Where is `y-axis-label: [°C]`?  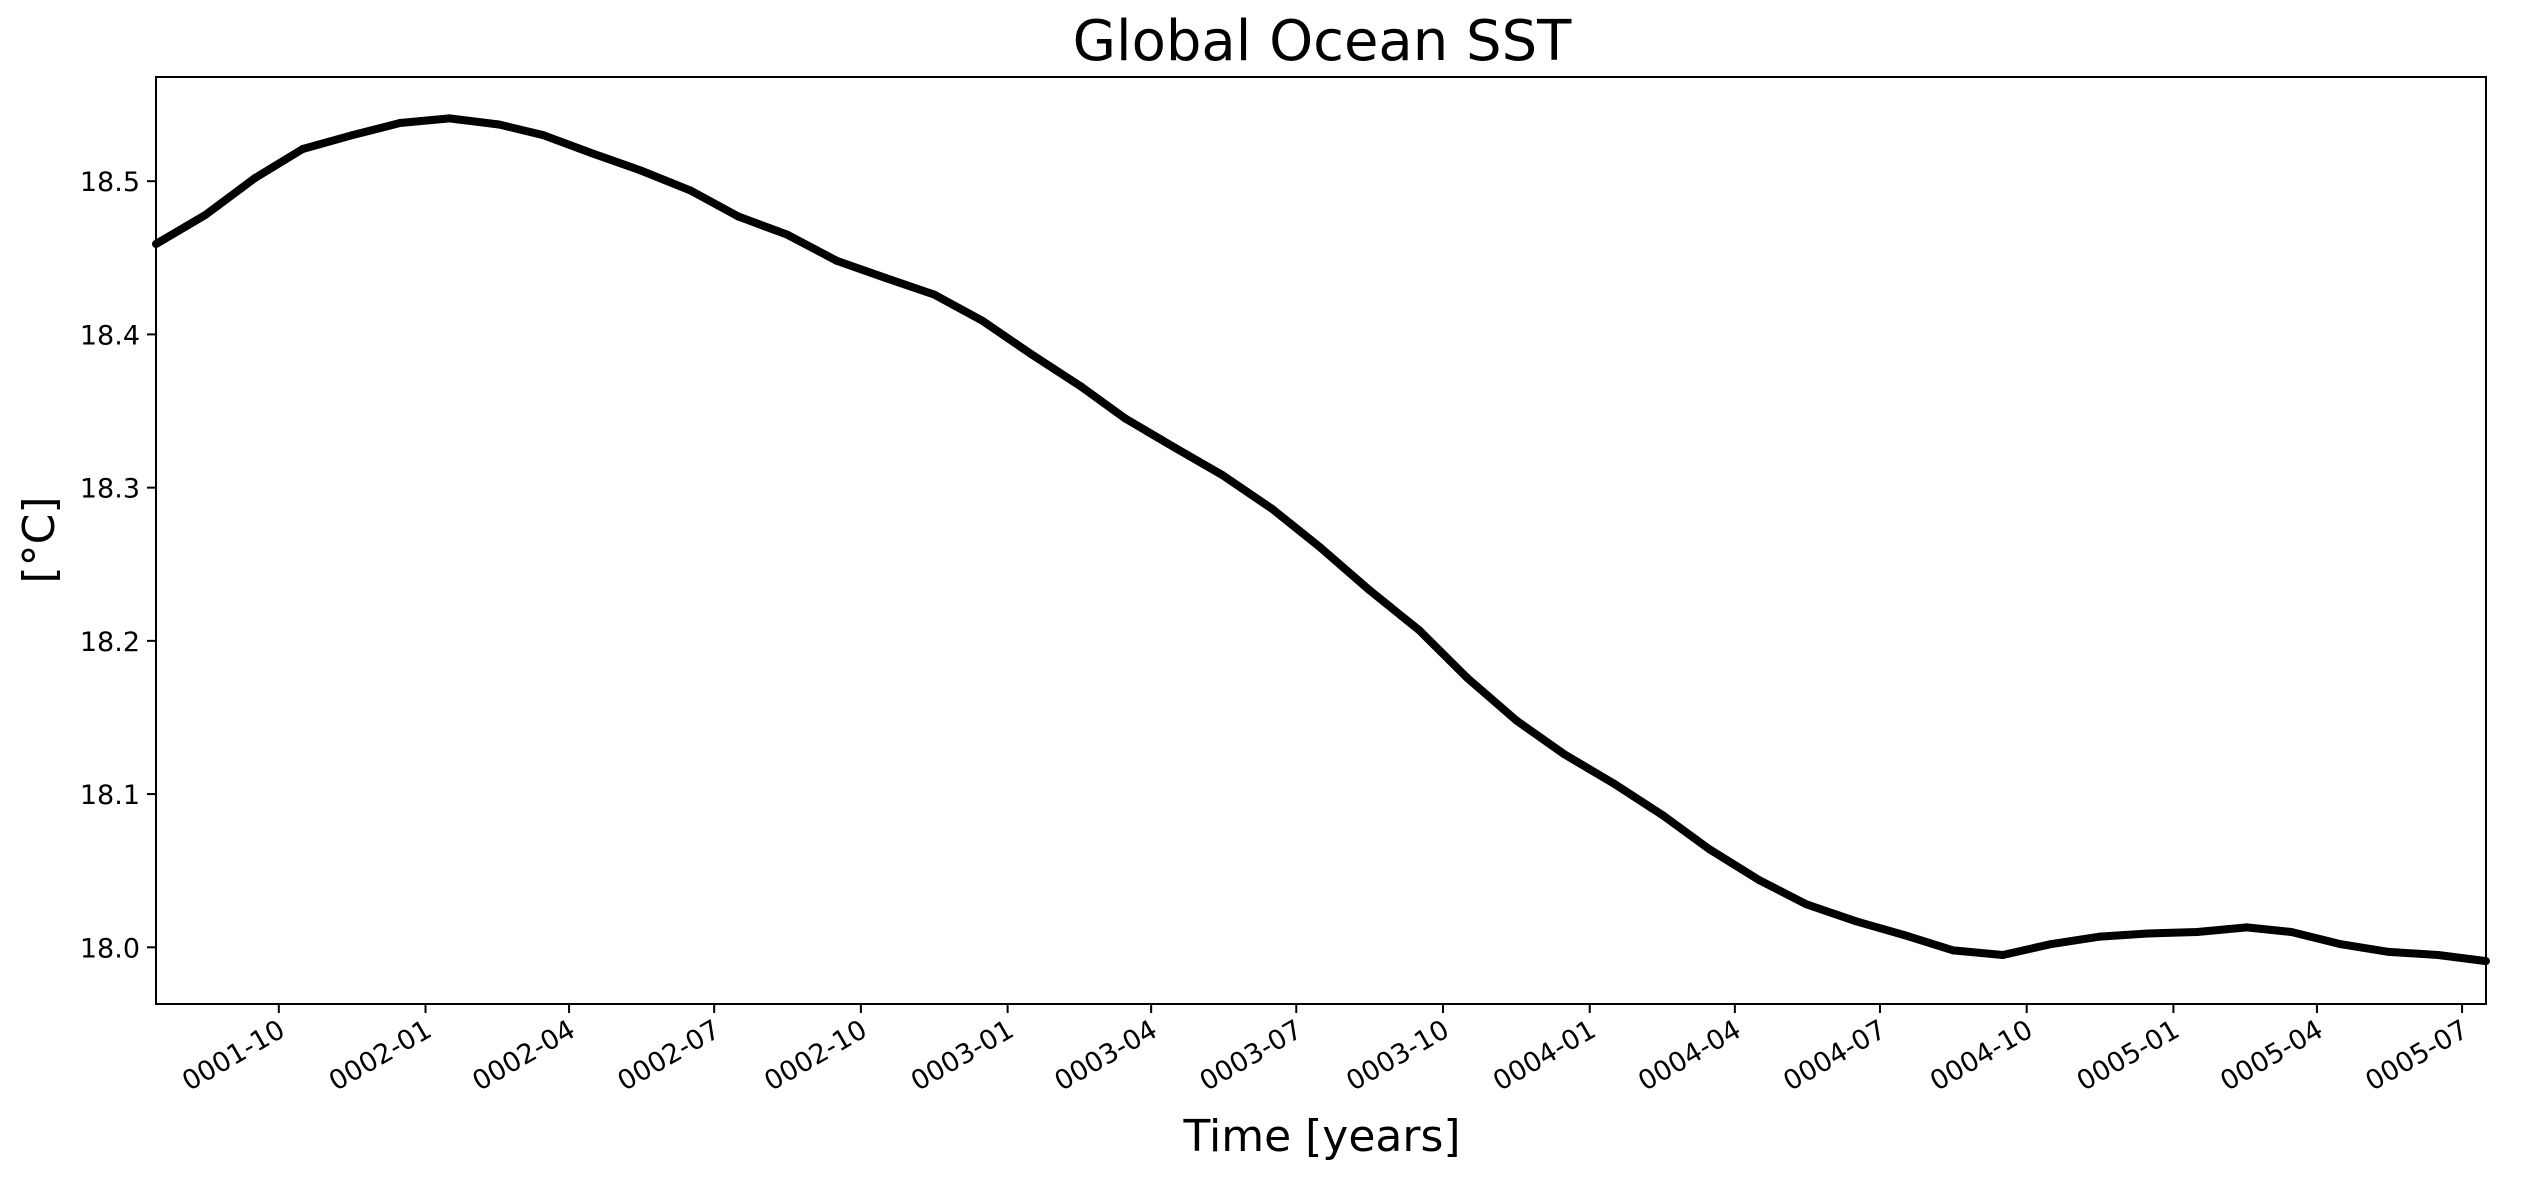
y-axis-label: [°C] is located at coordinates (39, 539).